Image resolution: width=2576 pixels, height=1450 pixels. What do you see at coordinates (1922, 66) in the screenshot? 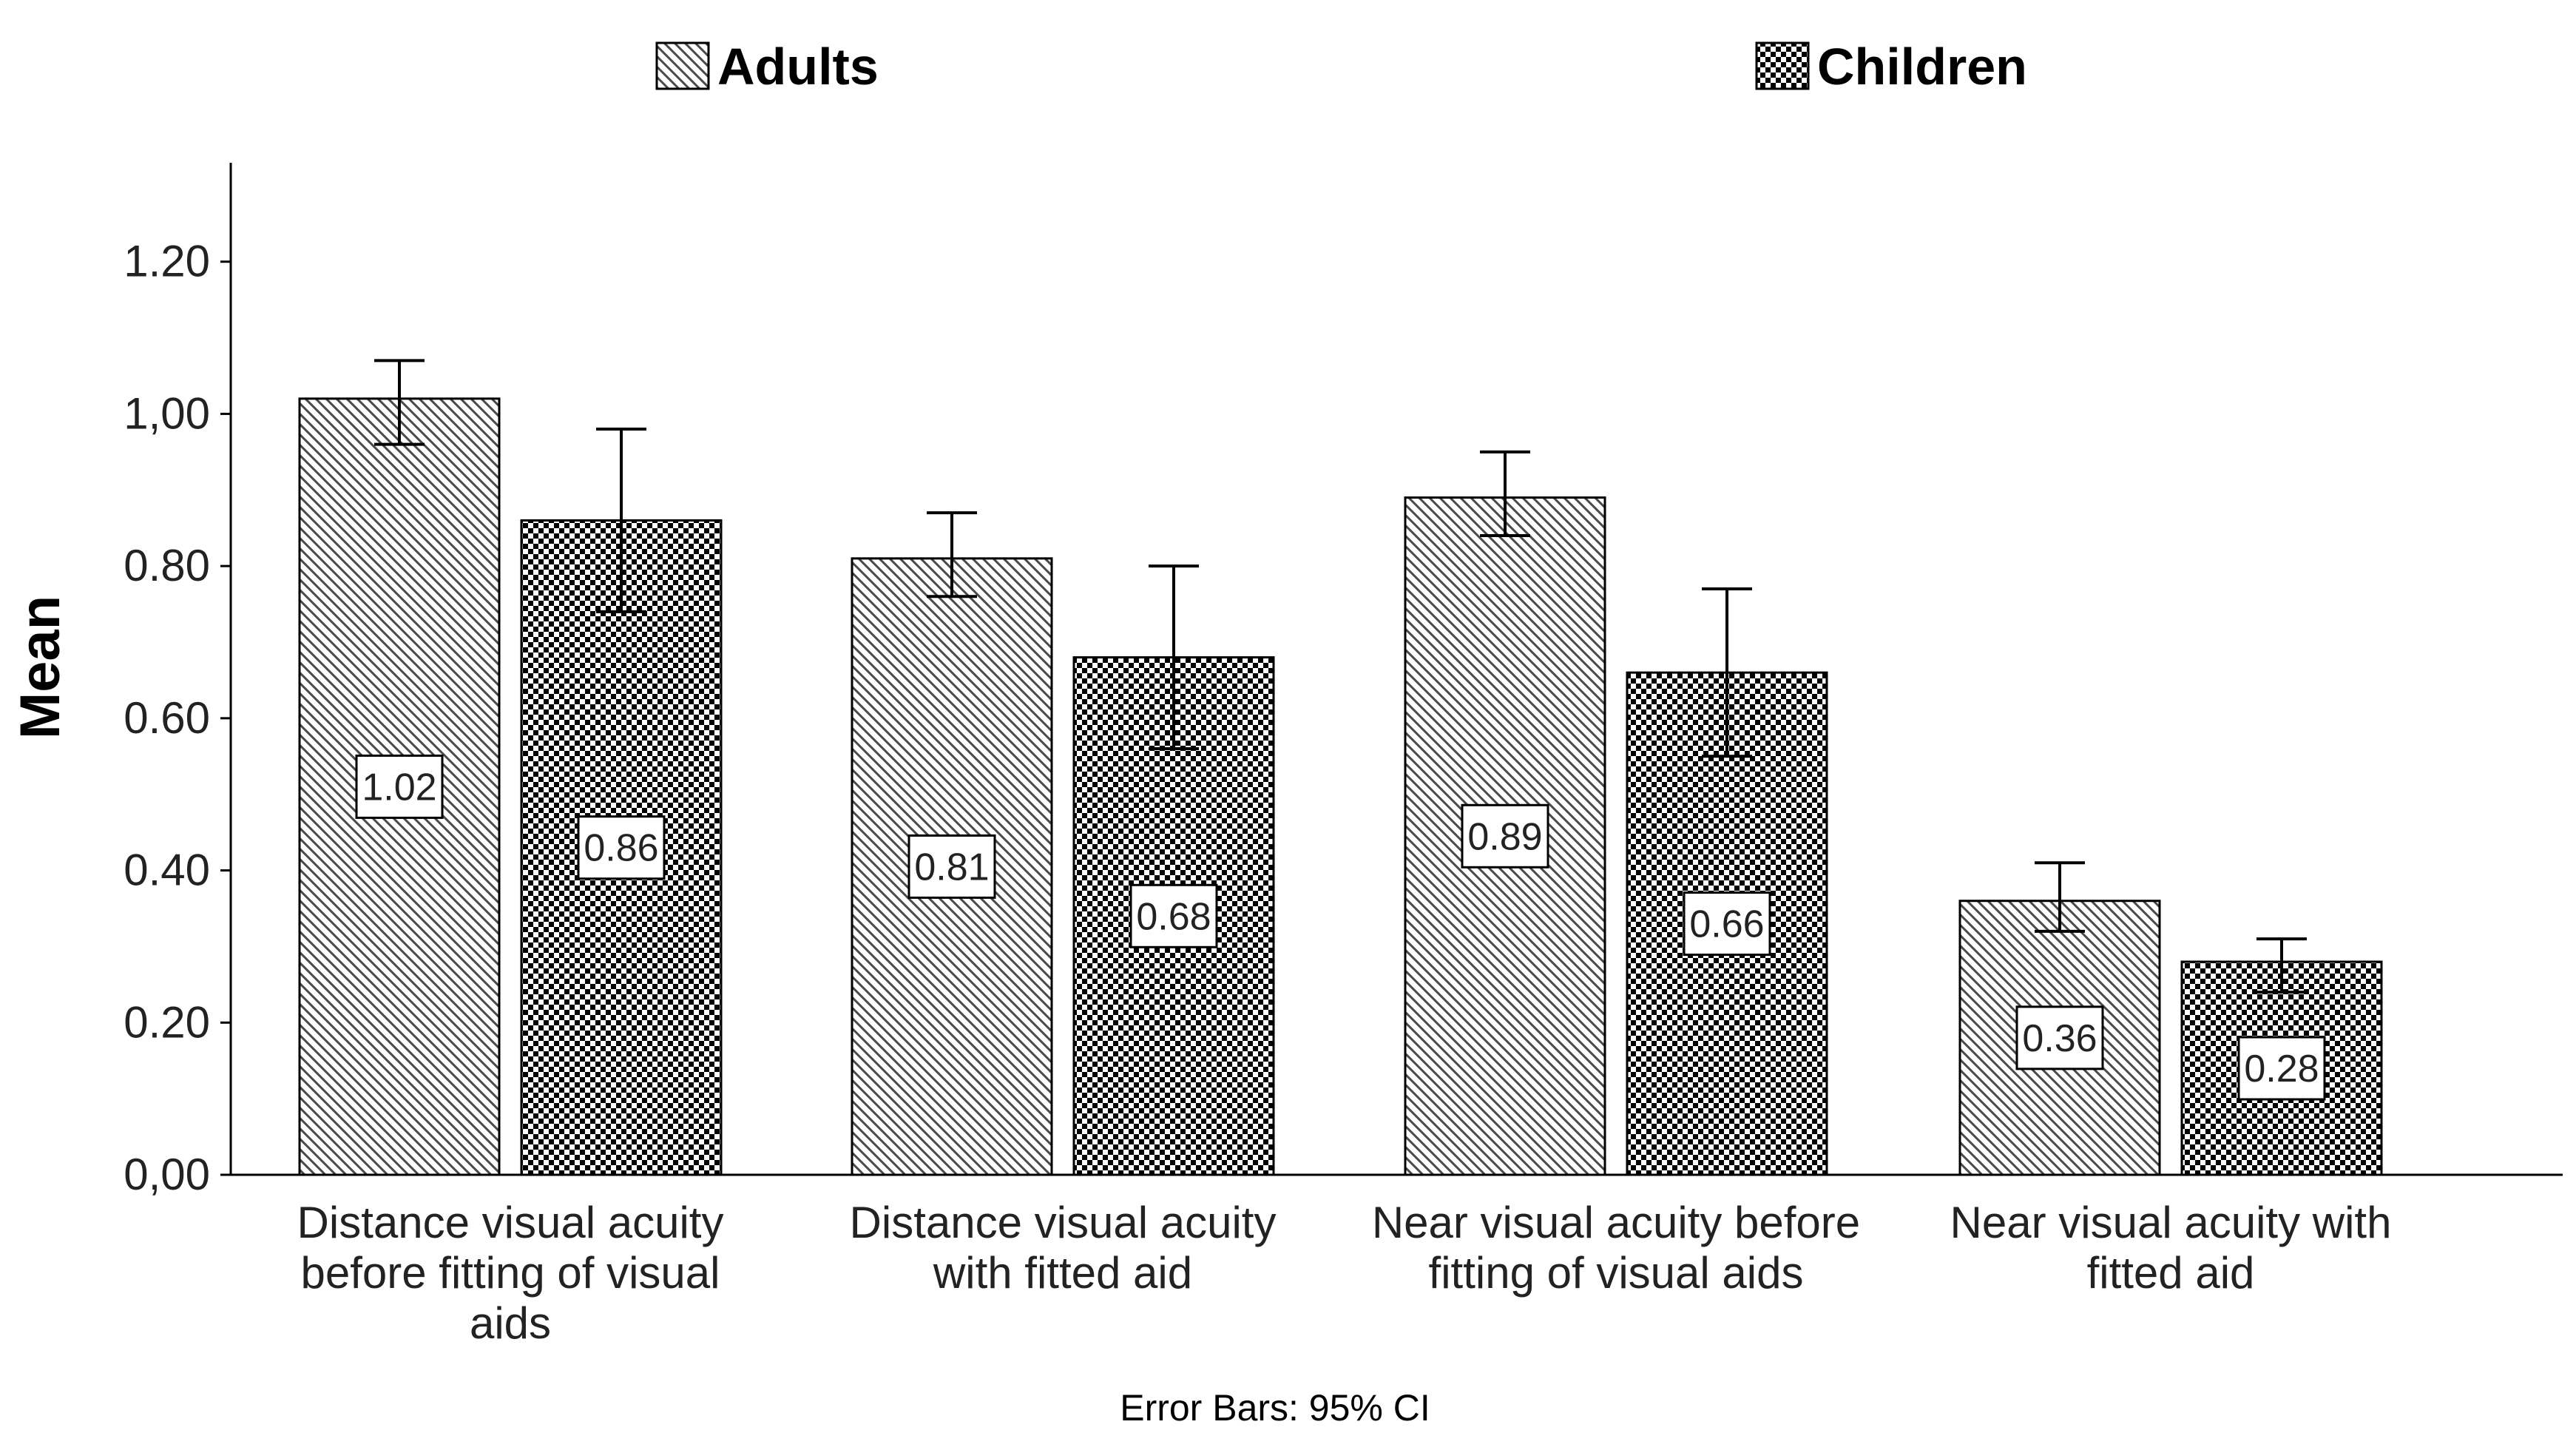
I see `legend-label-children: Children` at bounding box center [1922, 66].